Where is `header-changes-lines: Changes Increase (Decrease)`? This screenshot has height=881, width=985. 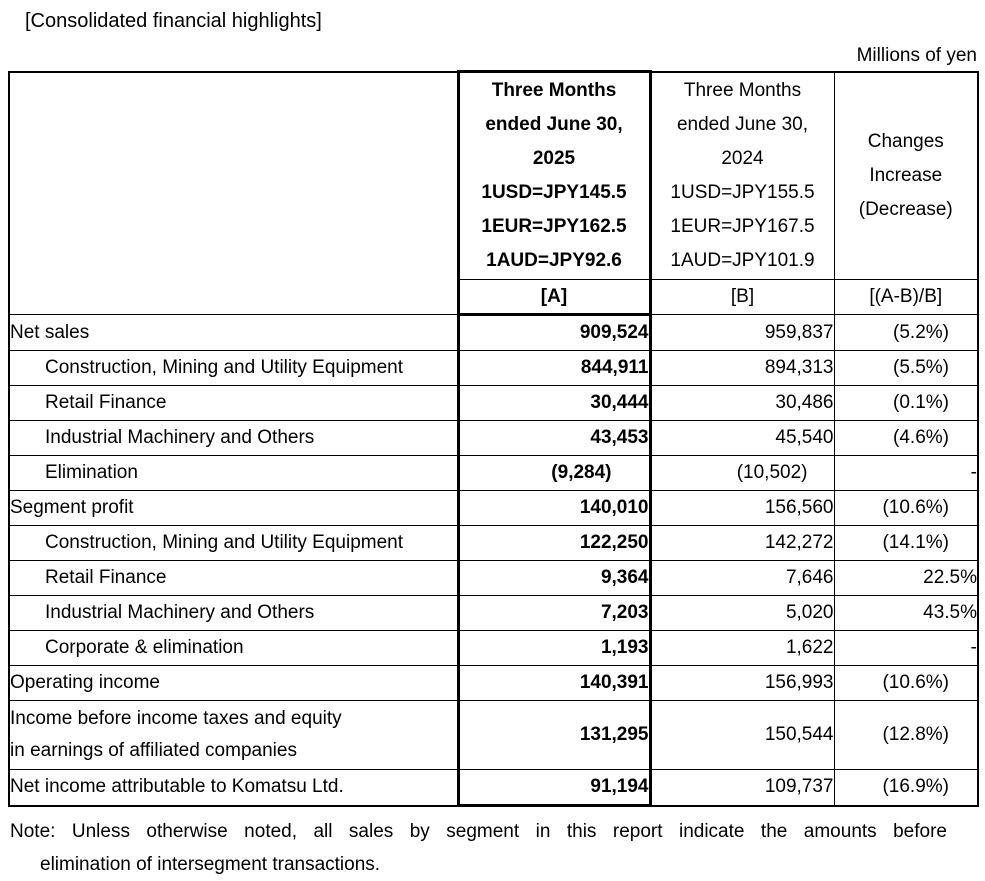 header-changes-lines: Changes Increase (Decrease) is located at coordinates (905, 175).